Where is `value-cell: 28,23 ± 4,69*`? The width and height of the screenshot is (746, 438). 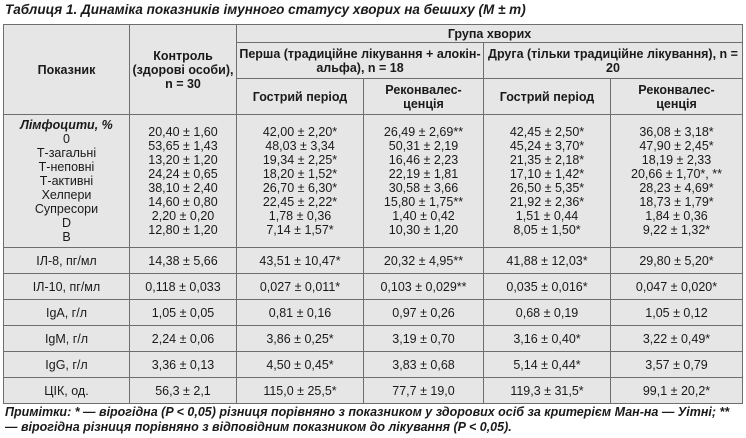
value-cell: 28,23 ± 4,69* is located at coordinates (676, 188).